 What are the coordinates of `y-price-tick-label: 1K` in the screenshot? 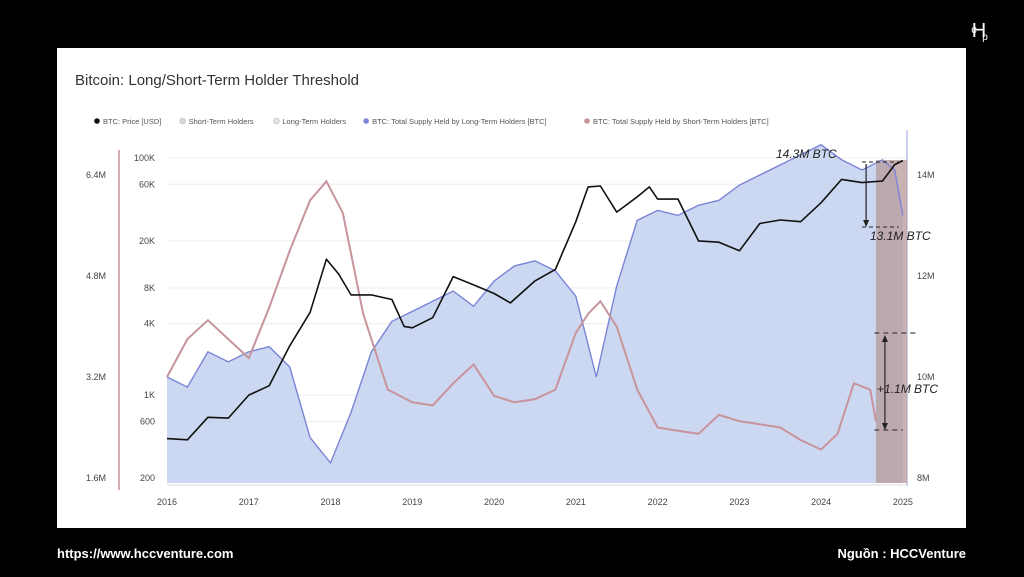 It's located at (149, 395).